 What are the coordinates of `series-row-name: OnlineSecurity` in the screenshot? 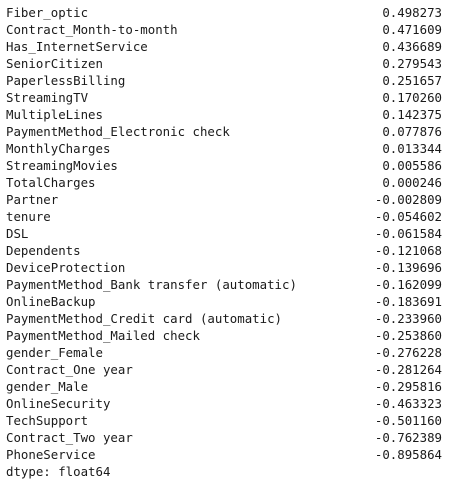 It's located at (58, 403).